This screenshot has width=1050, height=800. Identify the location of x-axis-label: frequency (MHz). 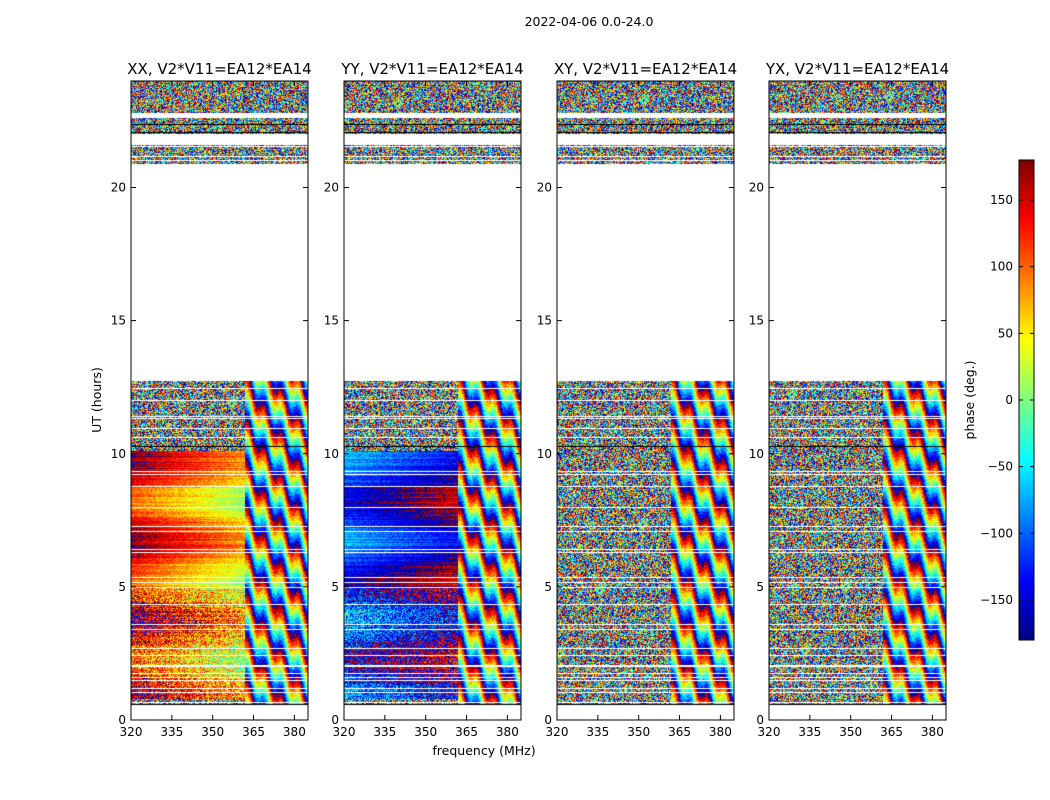
(483, 750).